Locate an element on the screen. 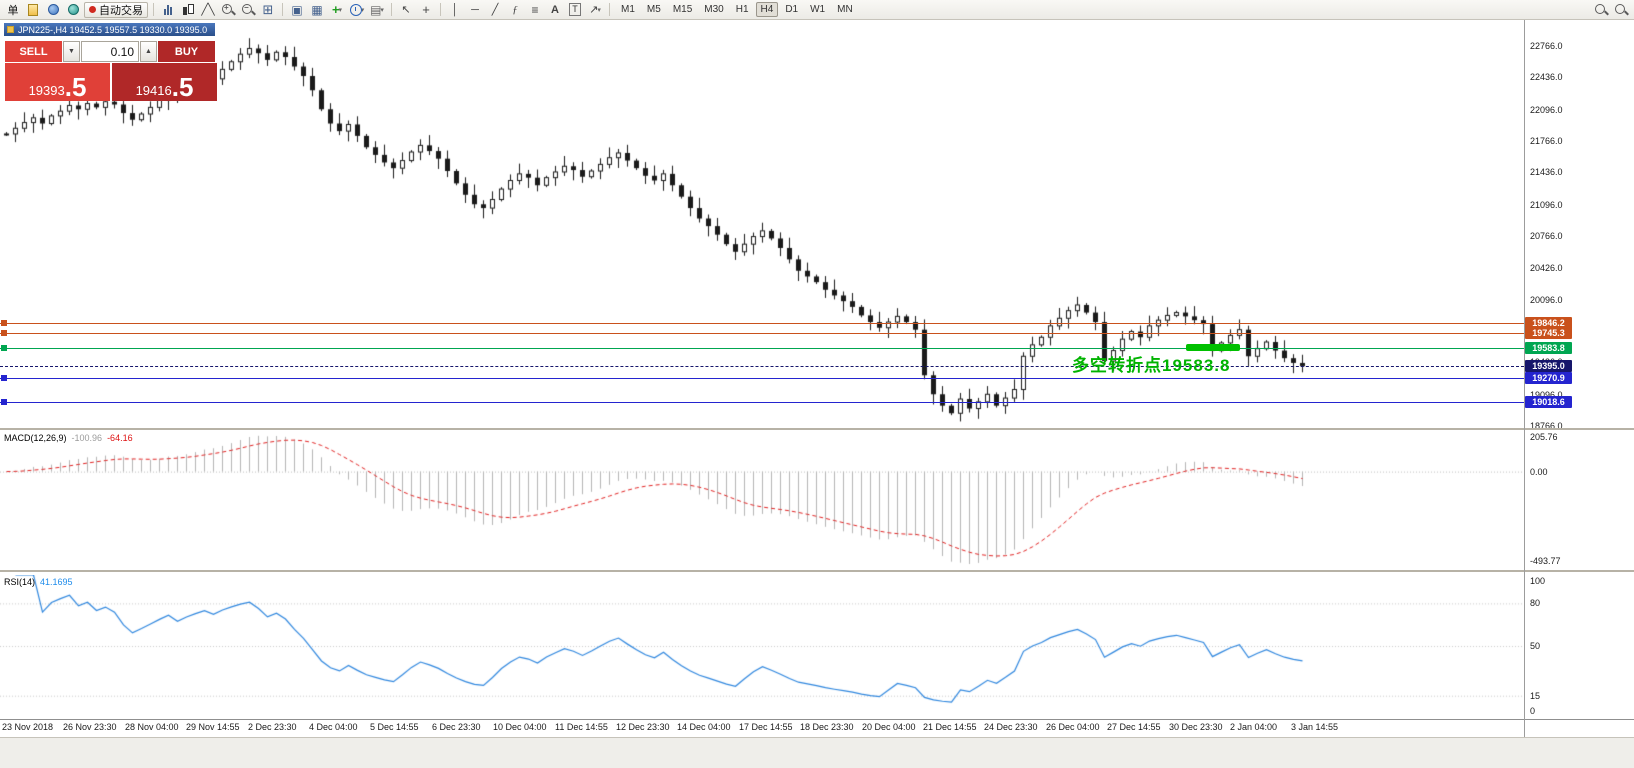 Image resolution: width=1634 pixels, height=768 pixels. buy-button: BUY is located at coordinates (186, 51).